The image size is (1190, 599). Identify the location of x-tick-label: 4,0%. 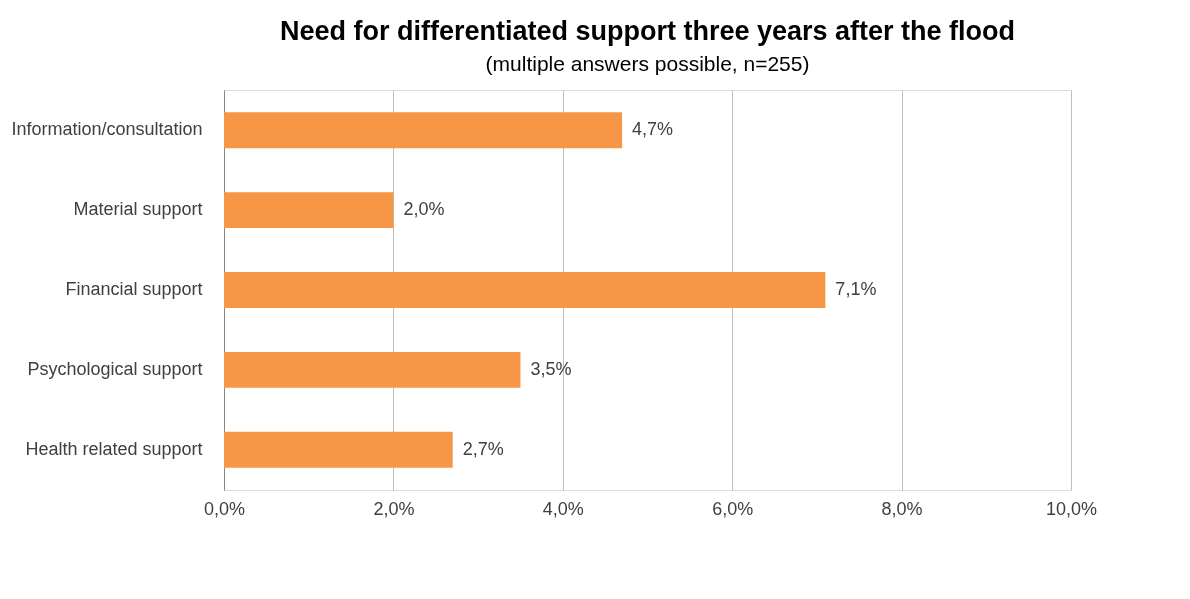
(563, 508).